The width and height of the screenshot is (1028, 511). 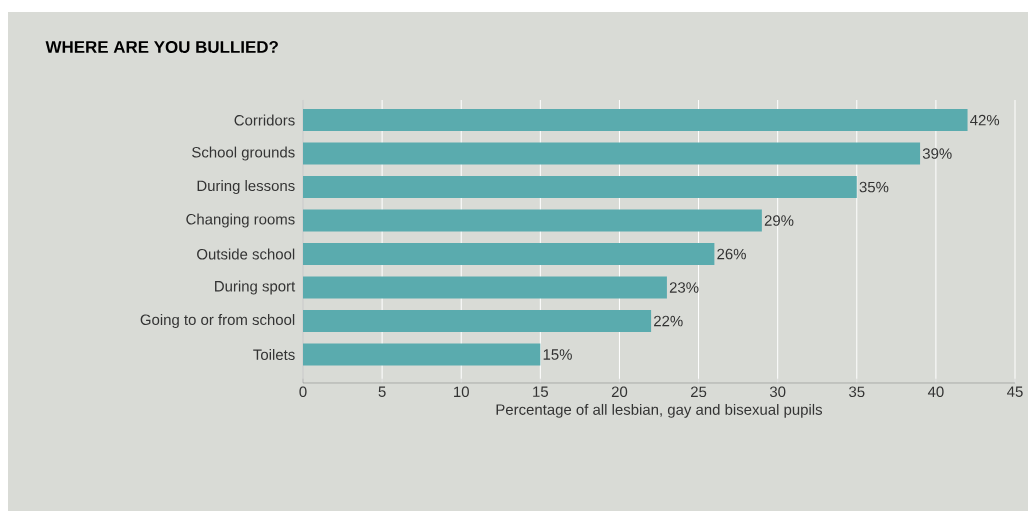 What do you see at coordinates (382, 391) in the screenshot?
I see `x-tick-label: 5` at bounding box center [382, 391].